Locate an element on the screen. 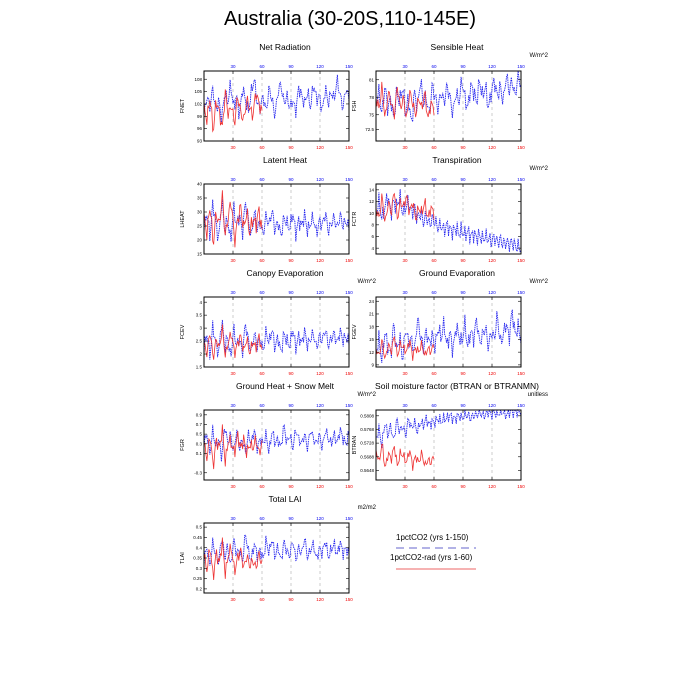 Image resolution: width=700 pixels, height=700 pixels. y-axis-label: FNET is located at coordinates (183, 105).